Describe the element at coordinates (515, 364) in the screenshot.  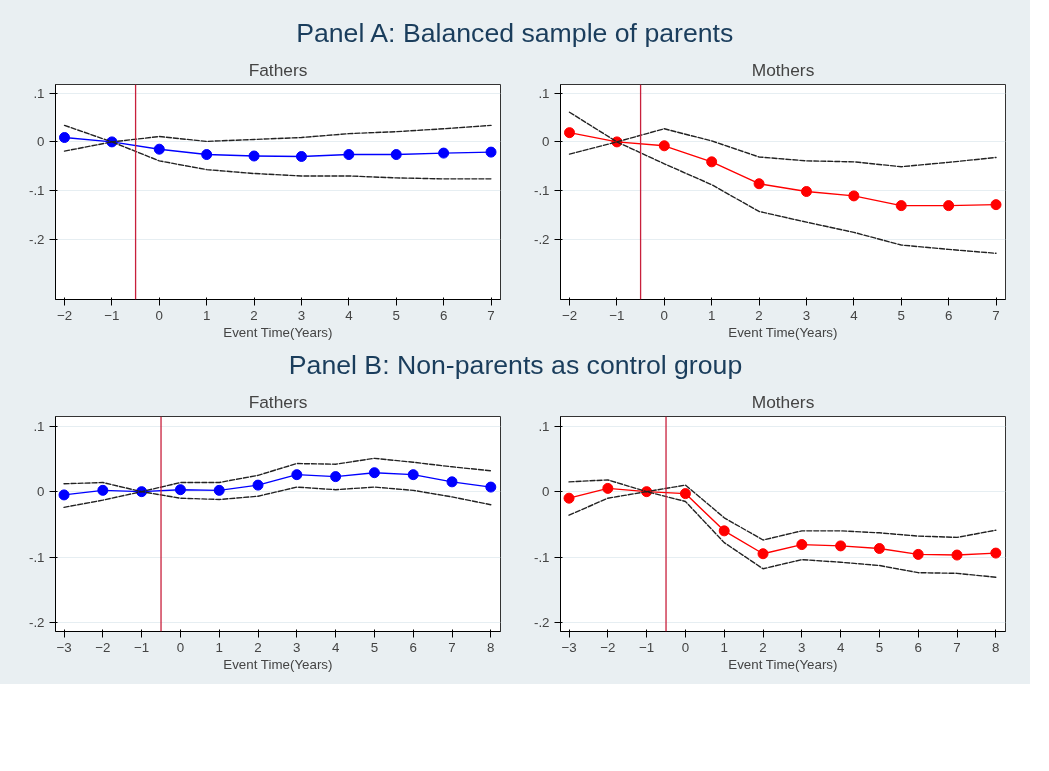
I see `text: Panel B: Non-parents as control group` at that location.